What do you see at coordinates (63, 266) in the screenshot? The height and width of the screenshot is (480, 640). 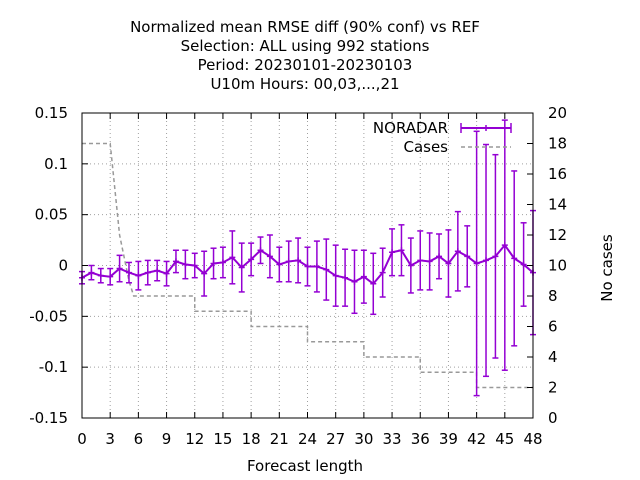 I see `y-tick-label: 0` at bounding box center [63, 266].